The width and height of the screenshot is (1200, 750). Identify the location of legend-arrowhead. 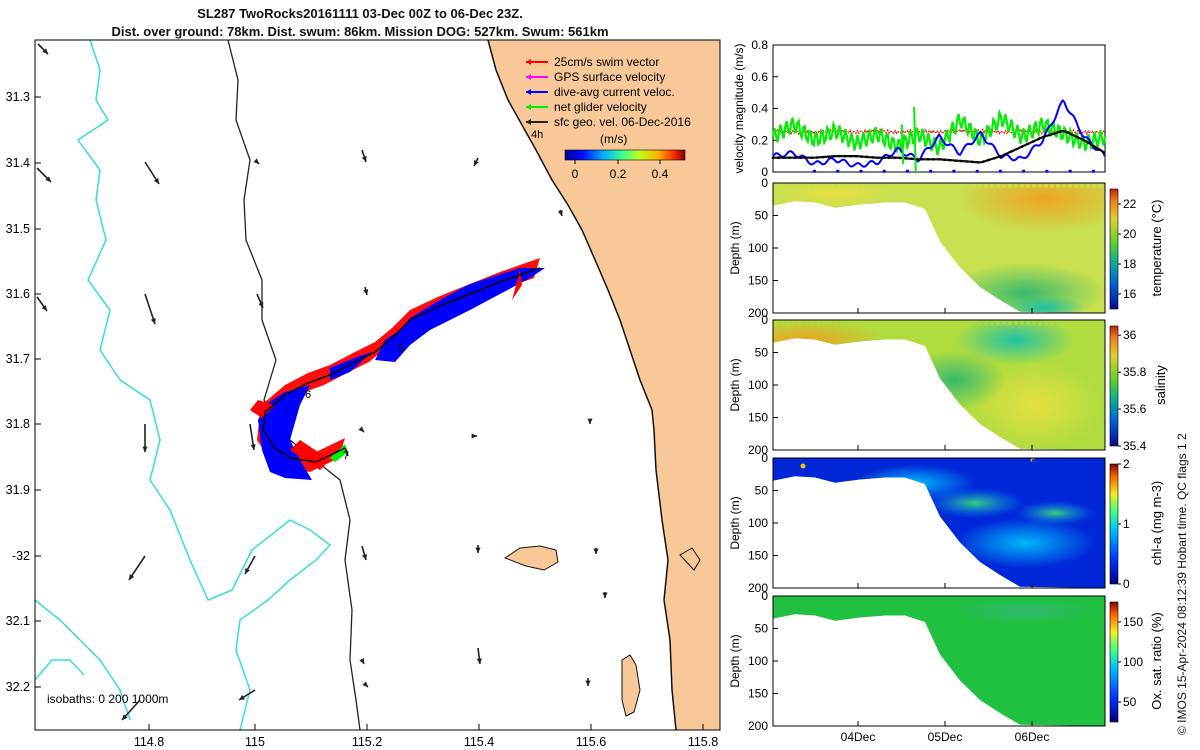
(528, 122).